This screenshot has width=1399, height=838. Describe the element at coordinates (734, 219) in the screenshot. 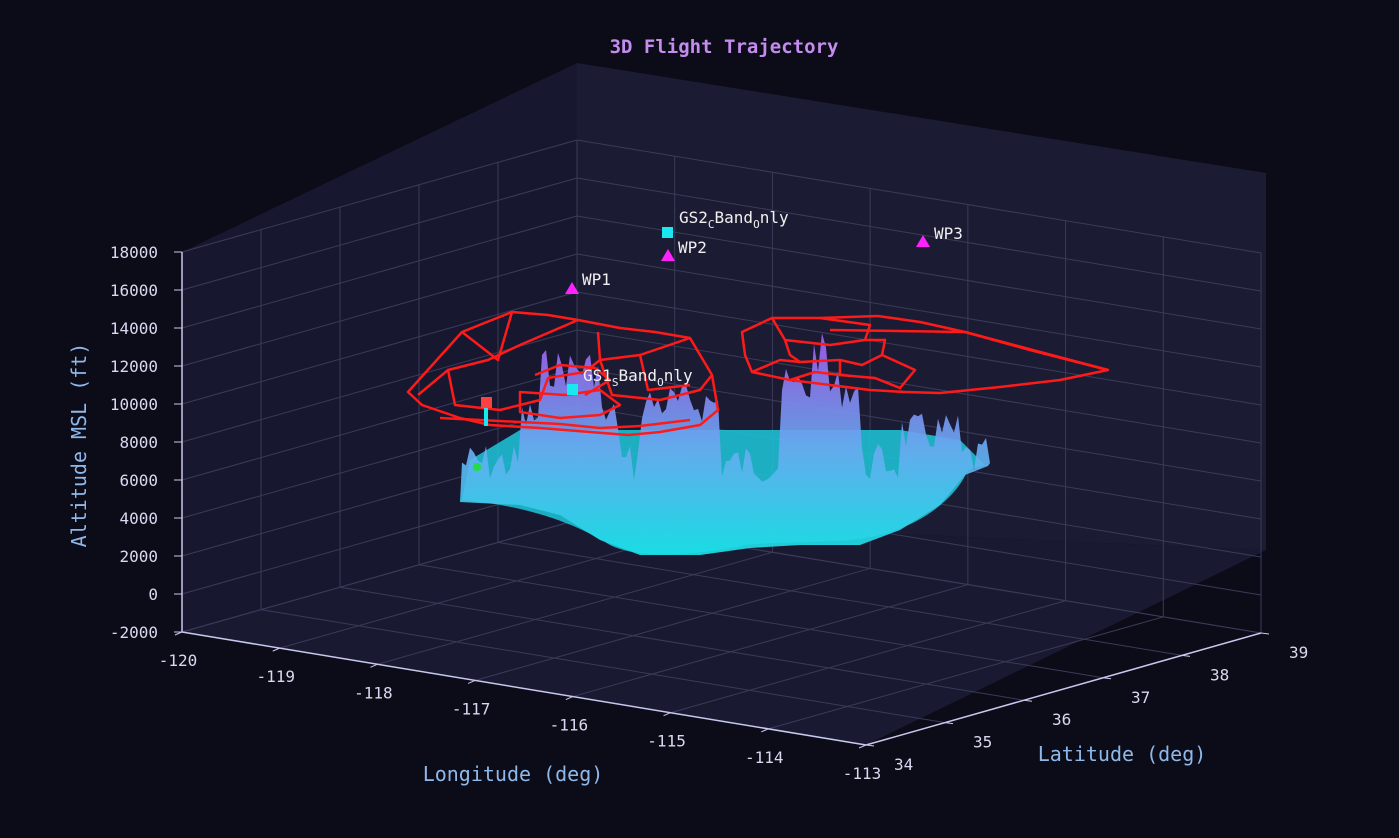

I see `gs2-label: GS2CBandOnly` at that location.